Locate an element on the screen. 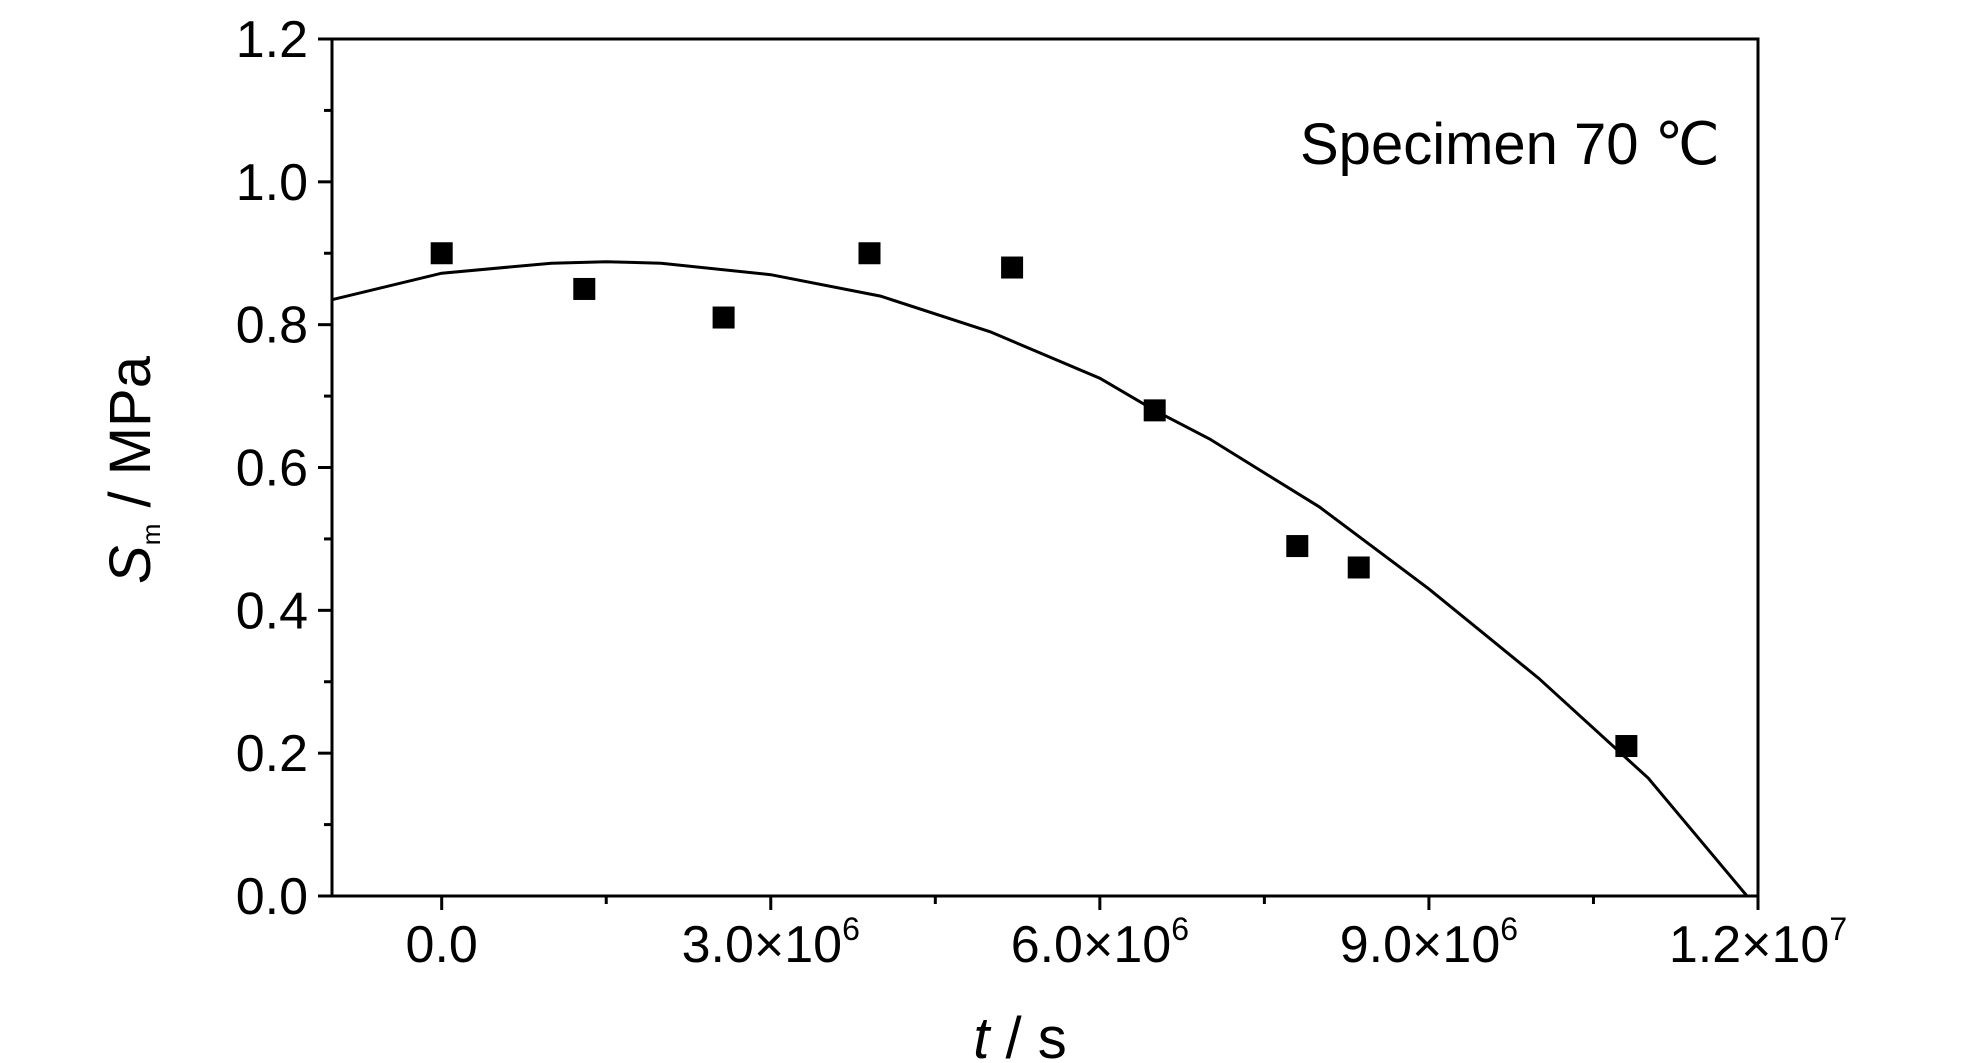  y-tick-label: 0.4 is located at coordinates (272, 611).